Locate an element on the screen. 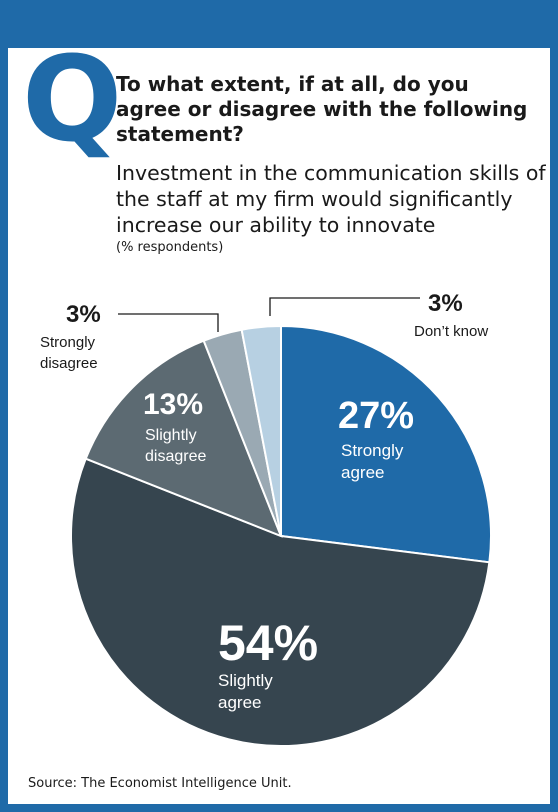 Image resolution: width=558 pixels, height=812 pixels. unit-label: (% respondents) is located at coordinates (170, 247).